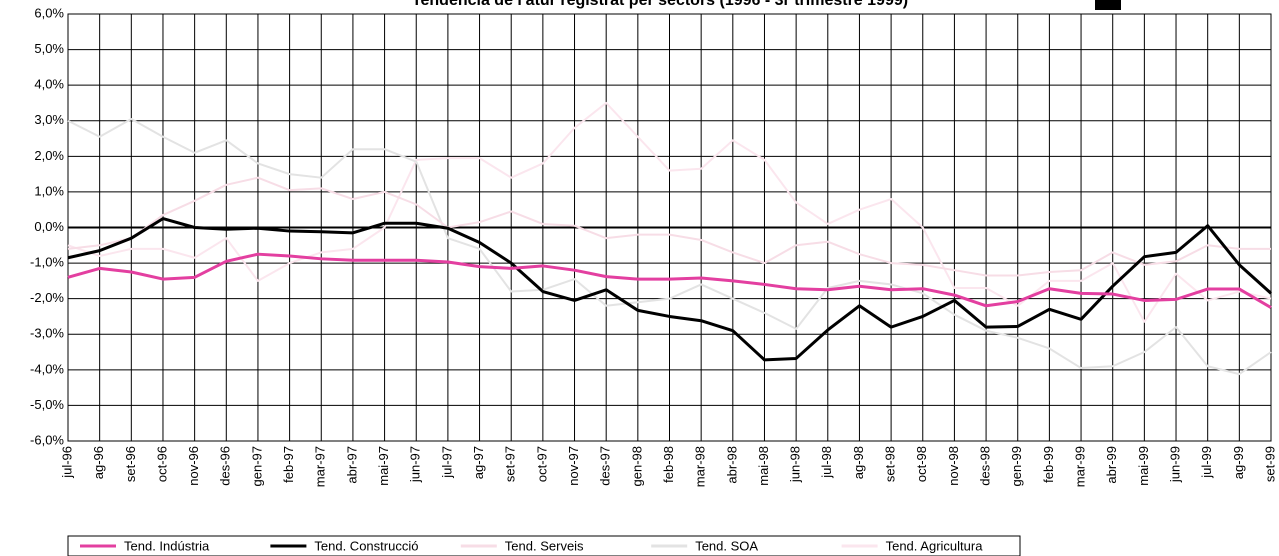 Image resolution: width=1279 pixels, height=556 pixels. What do you see at coordinates (541, 464) in the screenshot?
I see `x-tick-label: oct-97` at bounding box center [541, 464].